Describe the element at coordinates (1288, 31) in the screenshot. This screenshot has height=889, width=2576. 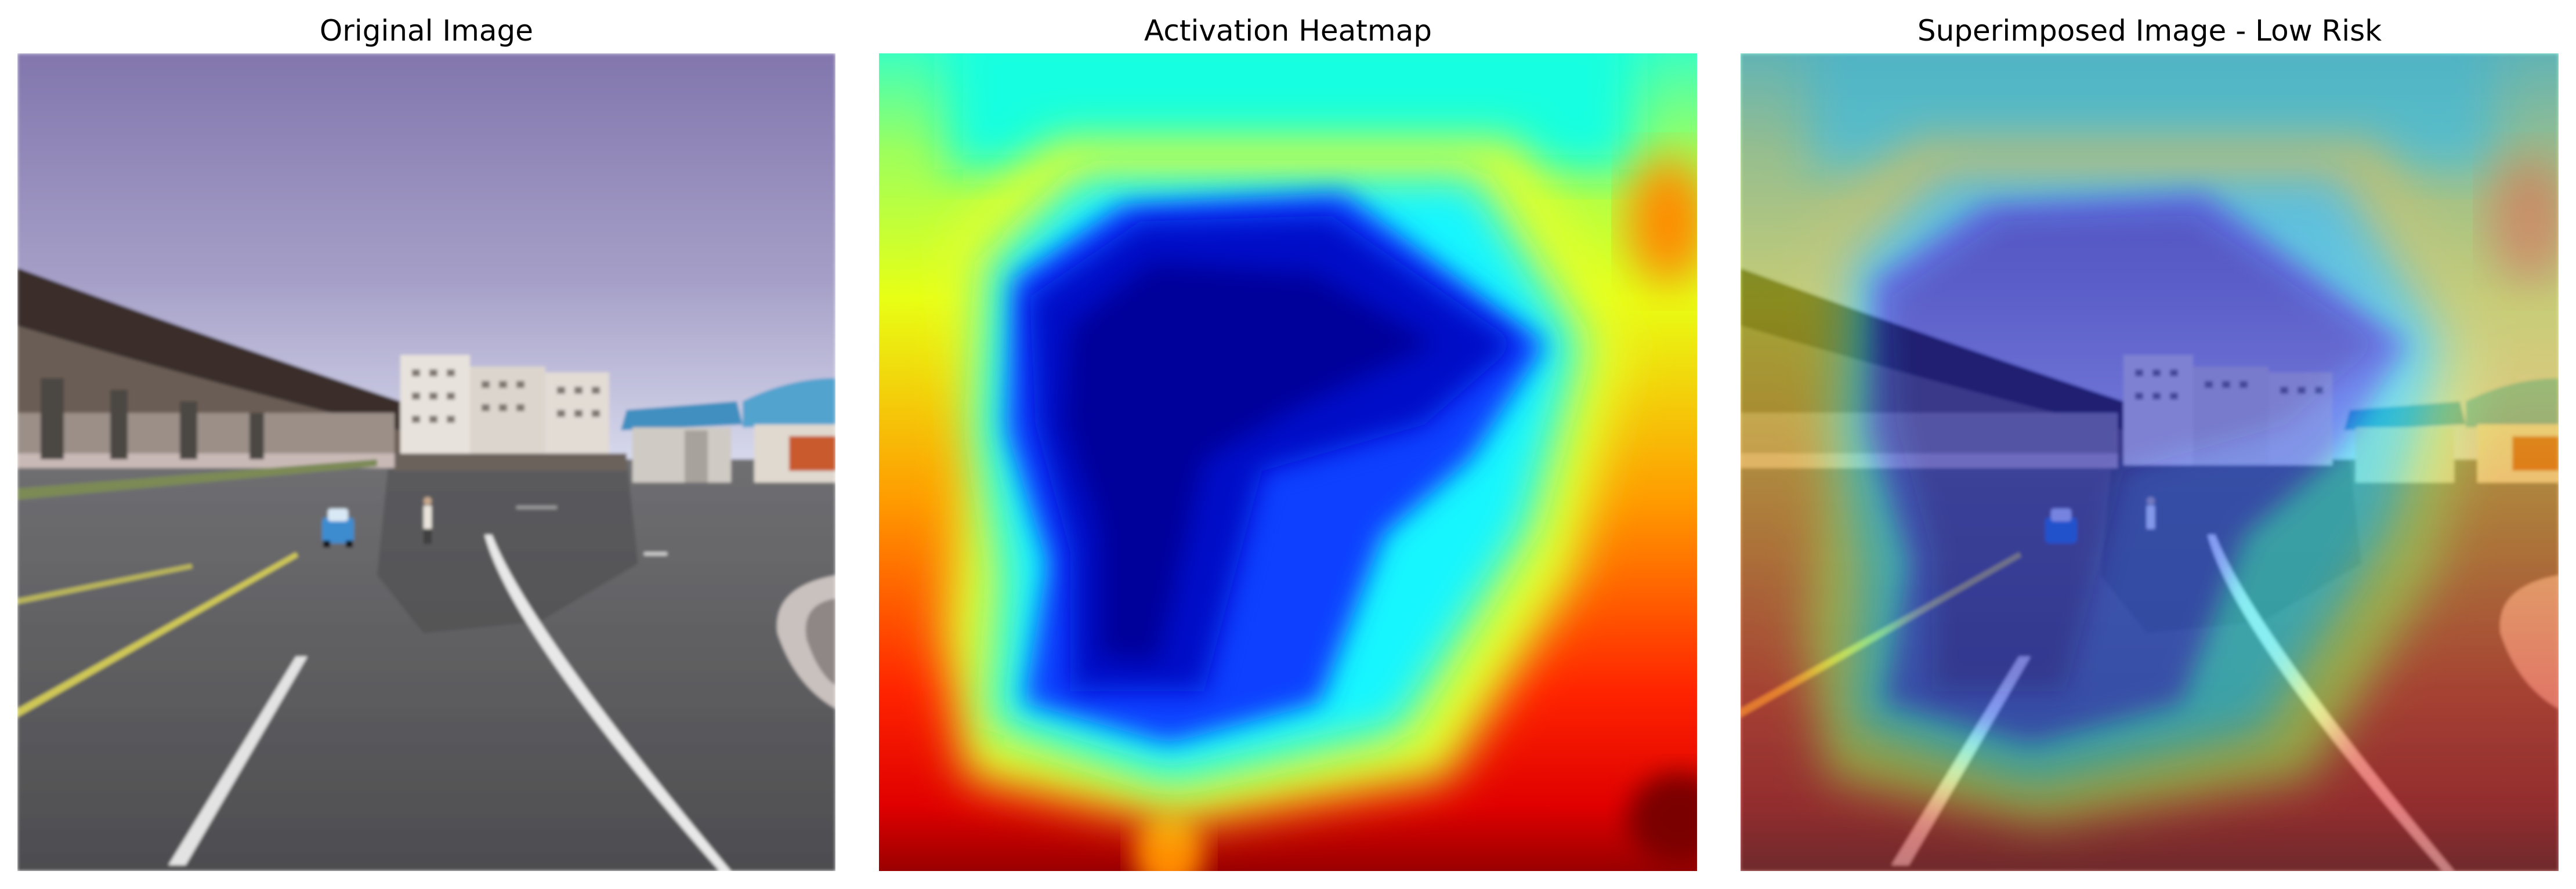
I see `panel-title-heatmap: Activation Heatmap` at that location.